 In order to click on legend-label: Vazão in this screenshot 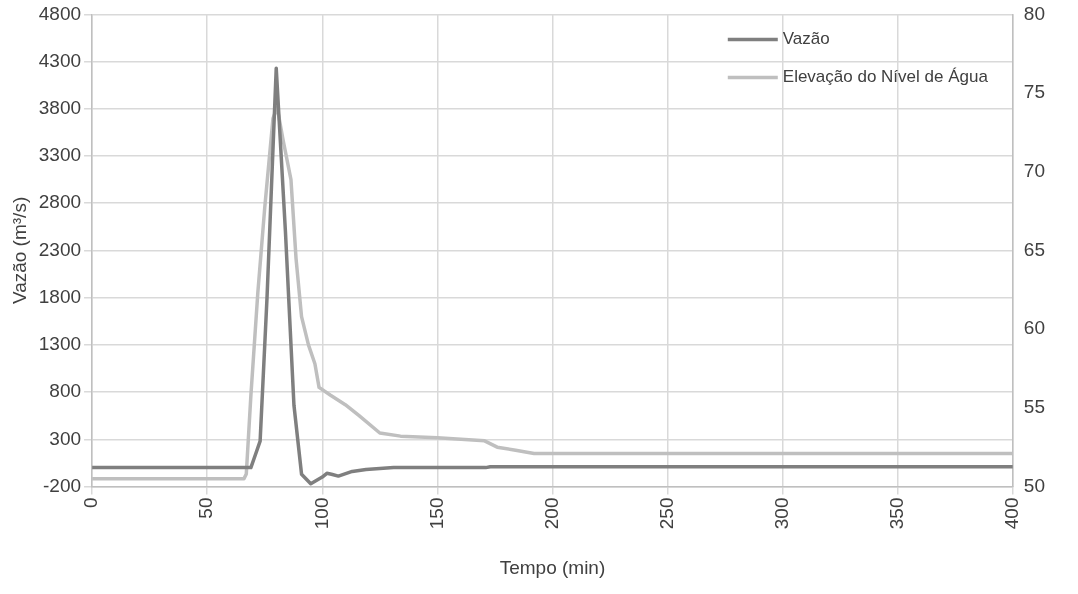, I will do `click(806, 39)`.